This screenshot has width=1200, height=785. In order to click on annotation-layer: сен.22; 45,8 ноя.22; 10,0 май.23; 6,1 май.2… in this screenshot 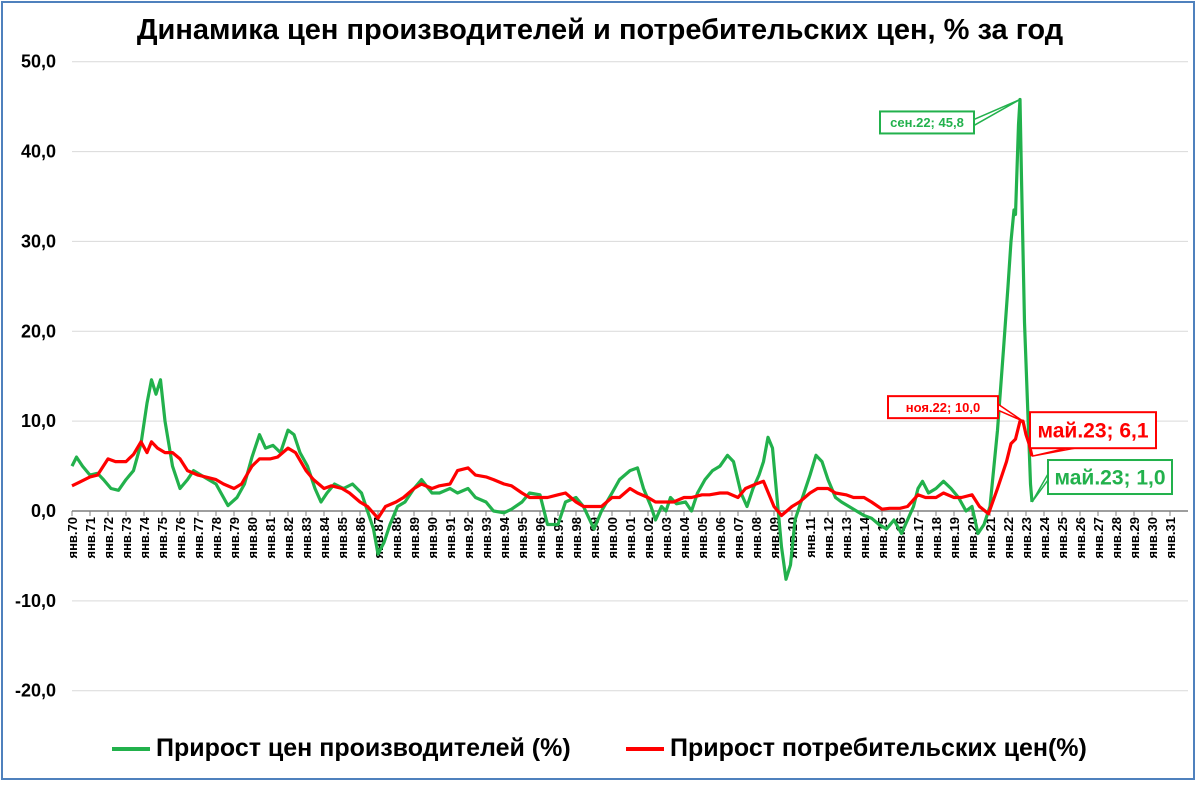, I will do `click(1026, 300)`.